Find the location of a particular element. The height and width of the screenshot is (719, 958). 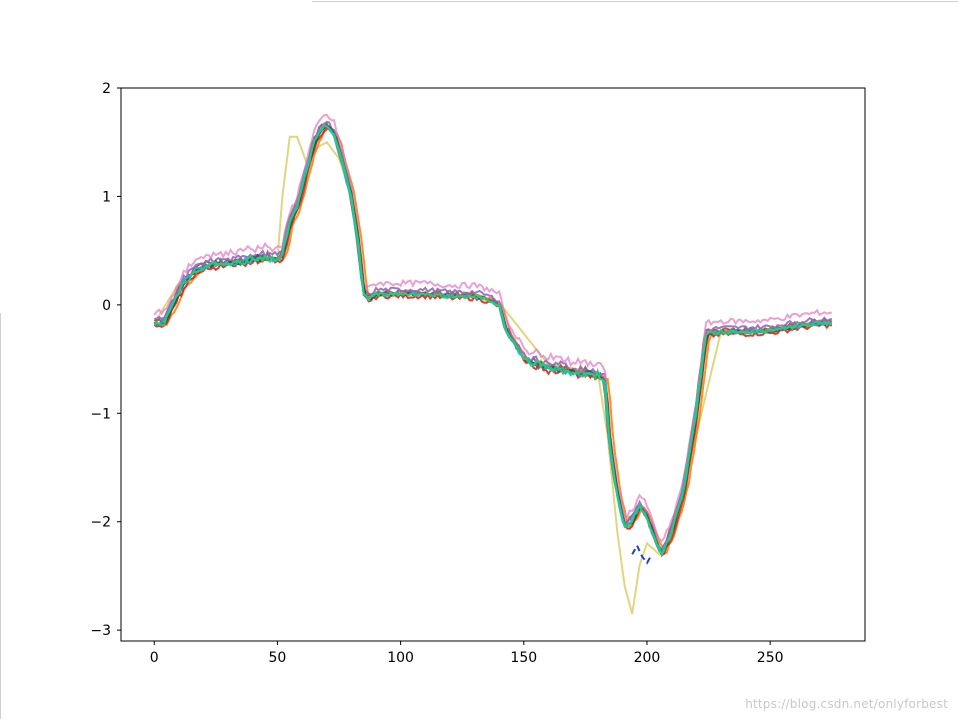

y-tick-label: −2 is located at coordinates (100, 523).